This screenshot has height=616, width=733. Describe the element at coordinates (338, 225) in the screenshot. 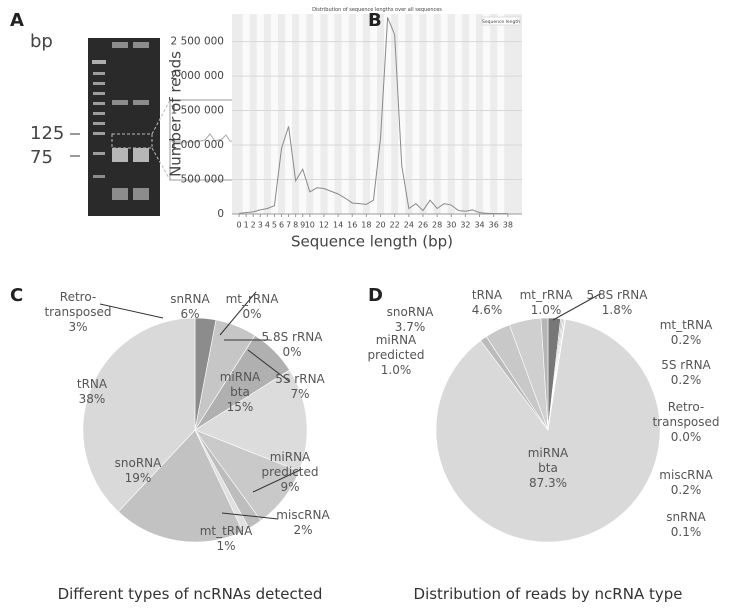

I see `x-tick-label: 14` at that location.